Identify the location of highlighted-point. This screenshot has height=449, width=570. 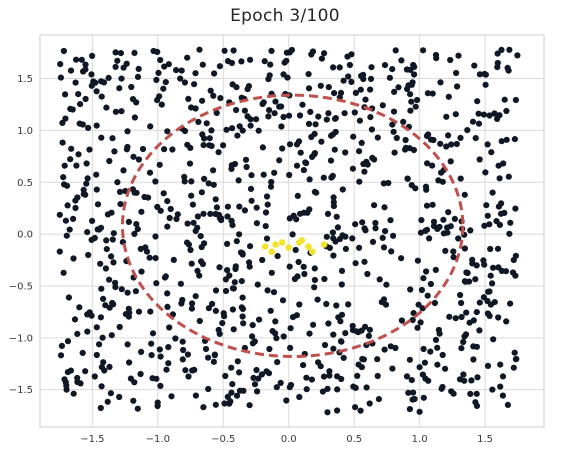
(275, 244).